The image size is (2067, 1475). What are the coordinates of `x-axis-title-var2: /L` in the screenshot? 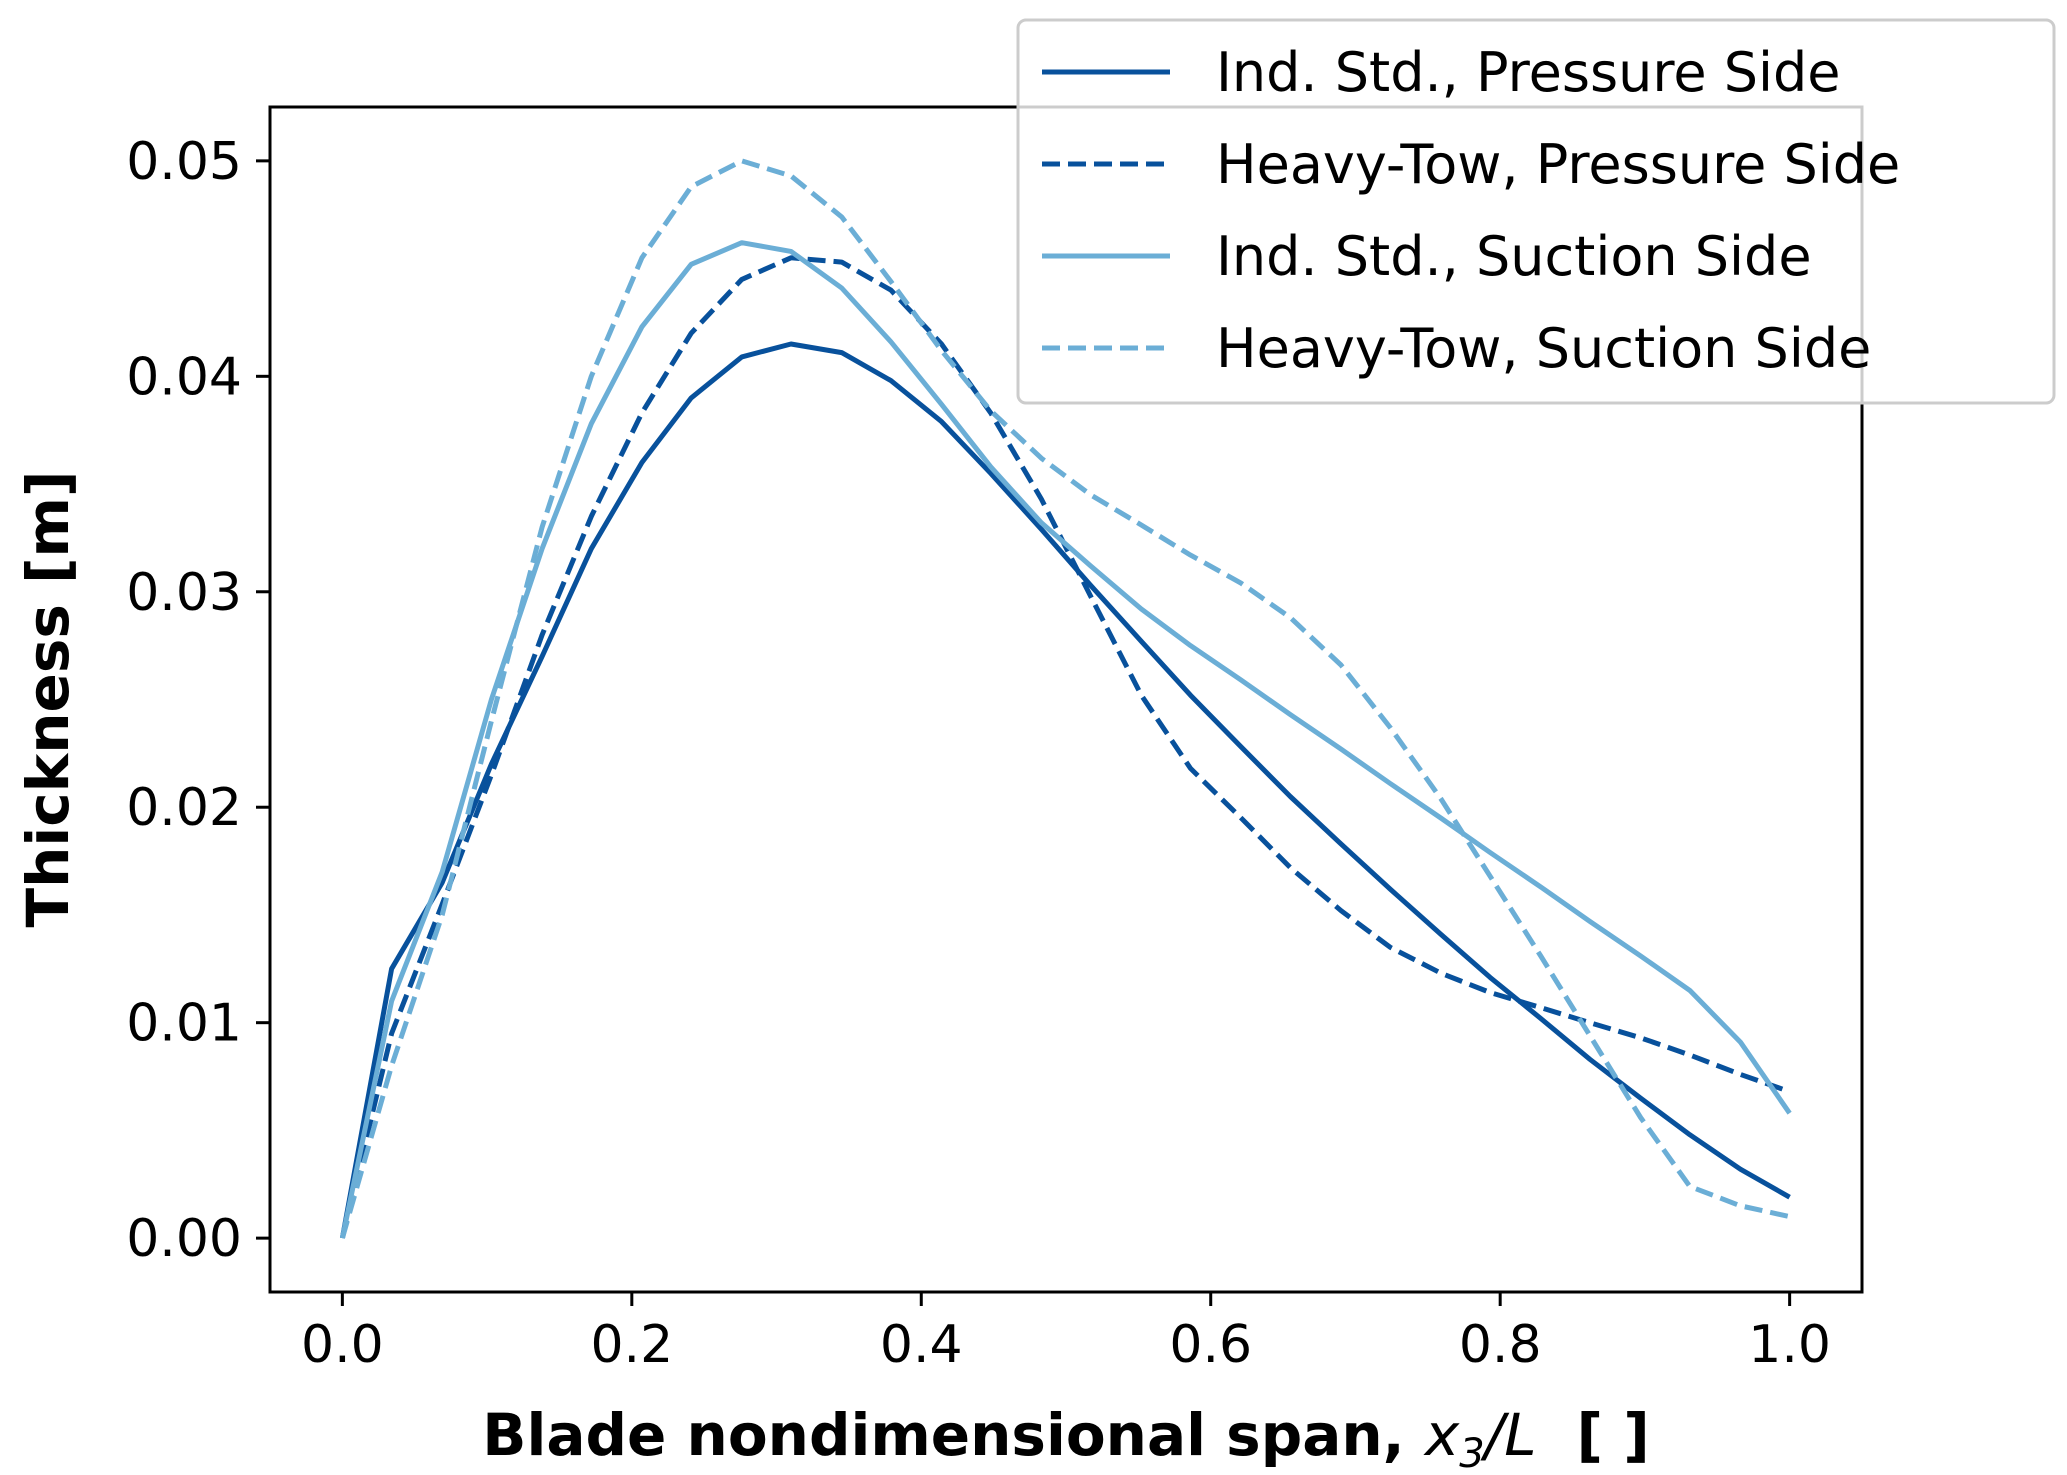 It's located at (1508, 1435).